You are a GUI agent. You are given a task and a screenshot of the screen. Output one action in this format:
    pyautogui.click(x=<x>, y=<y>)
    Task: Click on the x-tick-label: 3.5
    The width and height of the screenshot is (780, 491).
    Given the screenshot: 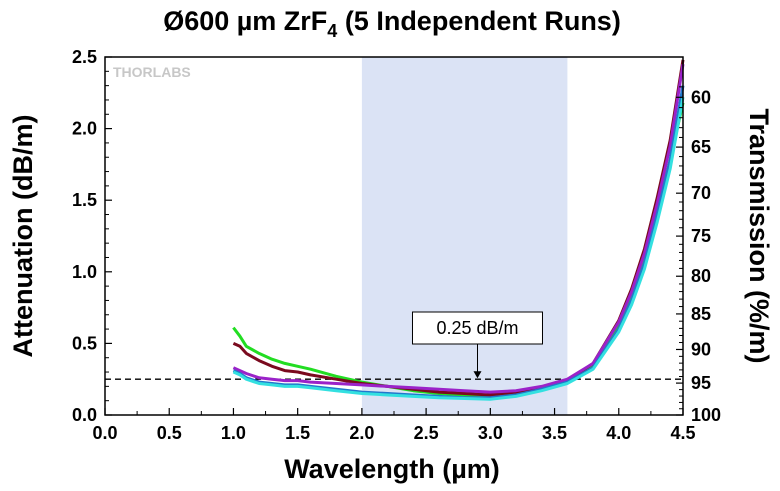 What is the action you would take?
    pyautogui.click(x=554, y=433)
    